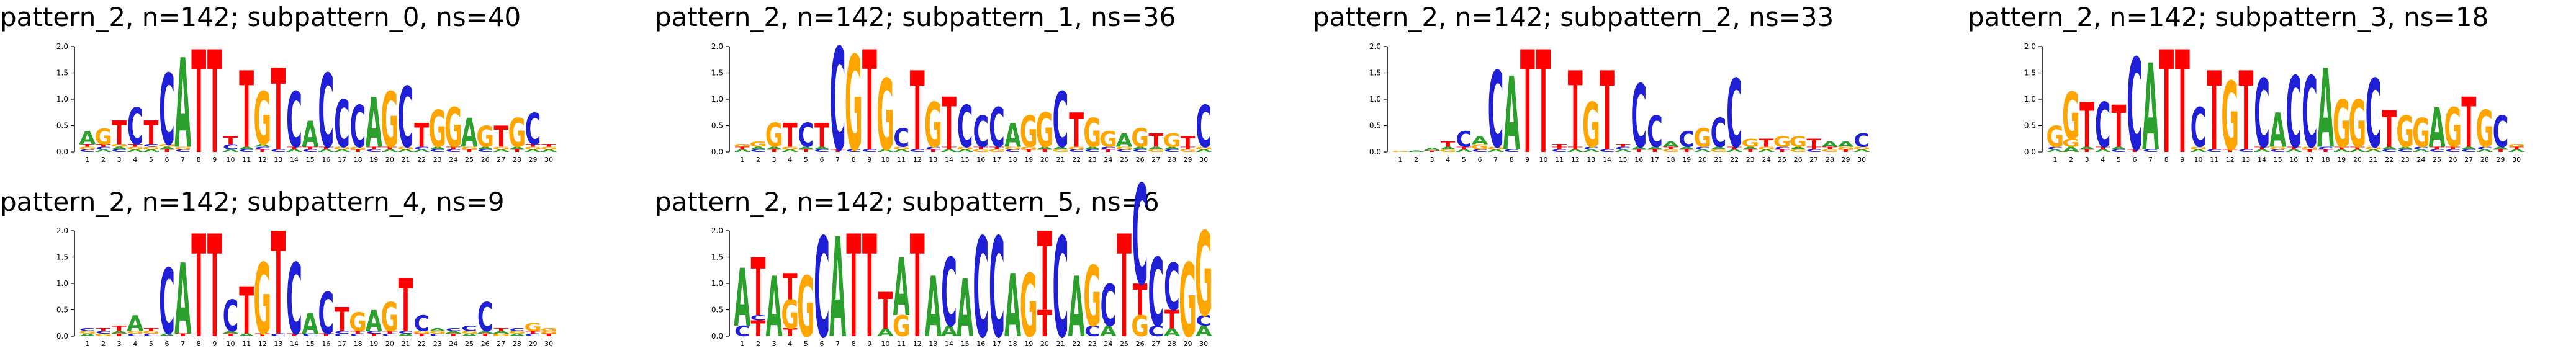 The height and width of the screenshot is (356, 2576). What do you see at coordinates (790, 344) in the screenshot?
I see `x-tick-label: 4` at bounding box center [790, 344].